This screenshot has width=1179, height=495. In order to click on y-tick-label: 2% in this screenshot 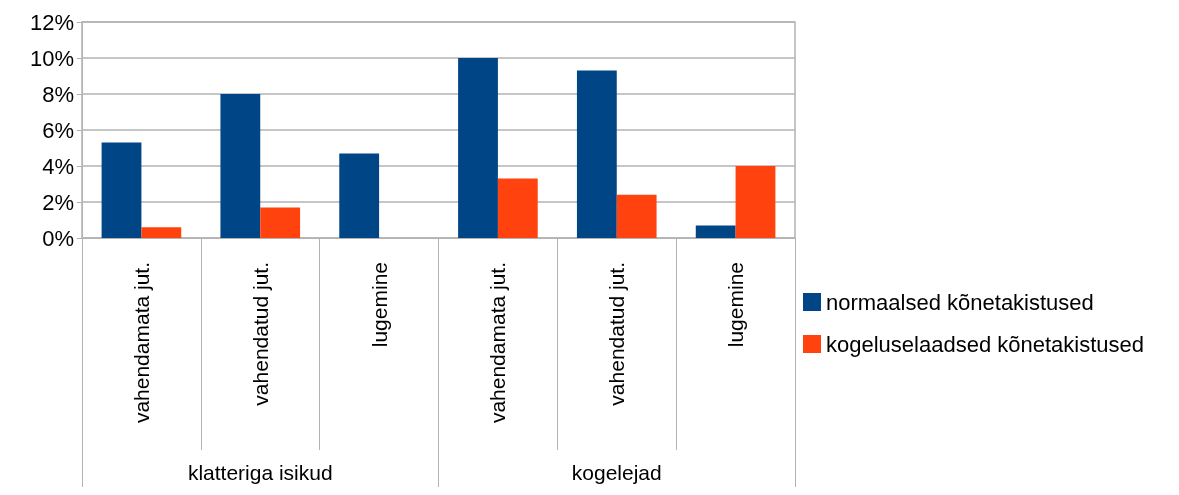, I will do `click(58, 202)`.